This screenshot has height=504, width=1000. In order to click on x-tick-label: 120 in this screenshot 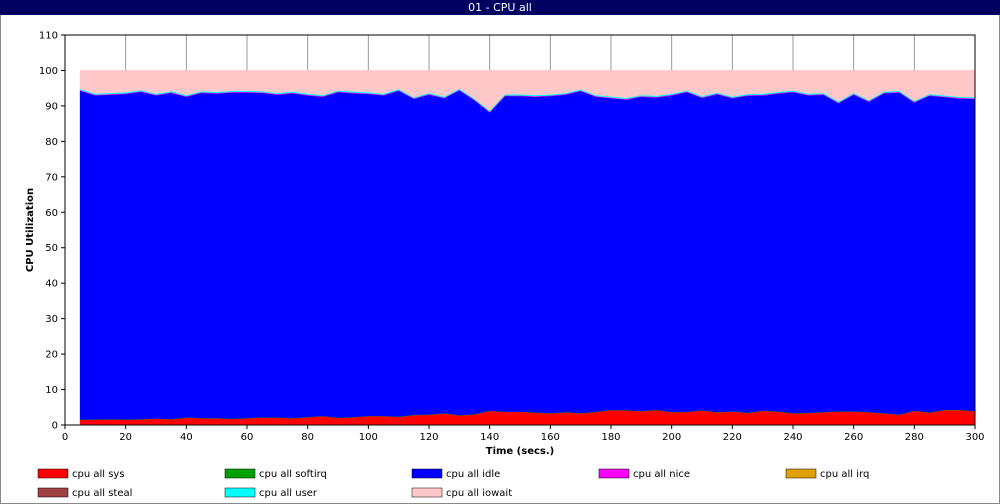, I will do `click(428, 437)`.